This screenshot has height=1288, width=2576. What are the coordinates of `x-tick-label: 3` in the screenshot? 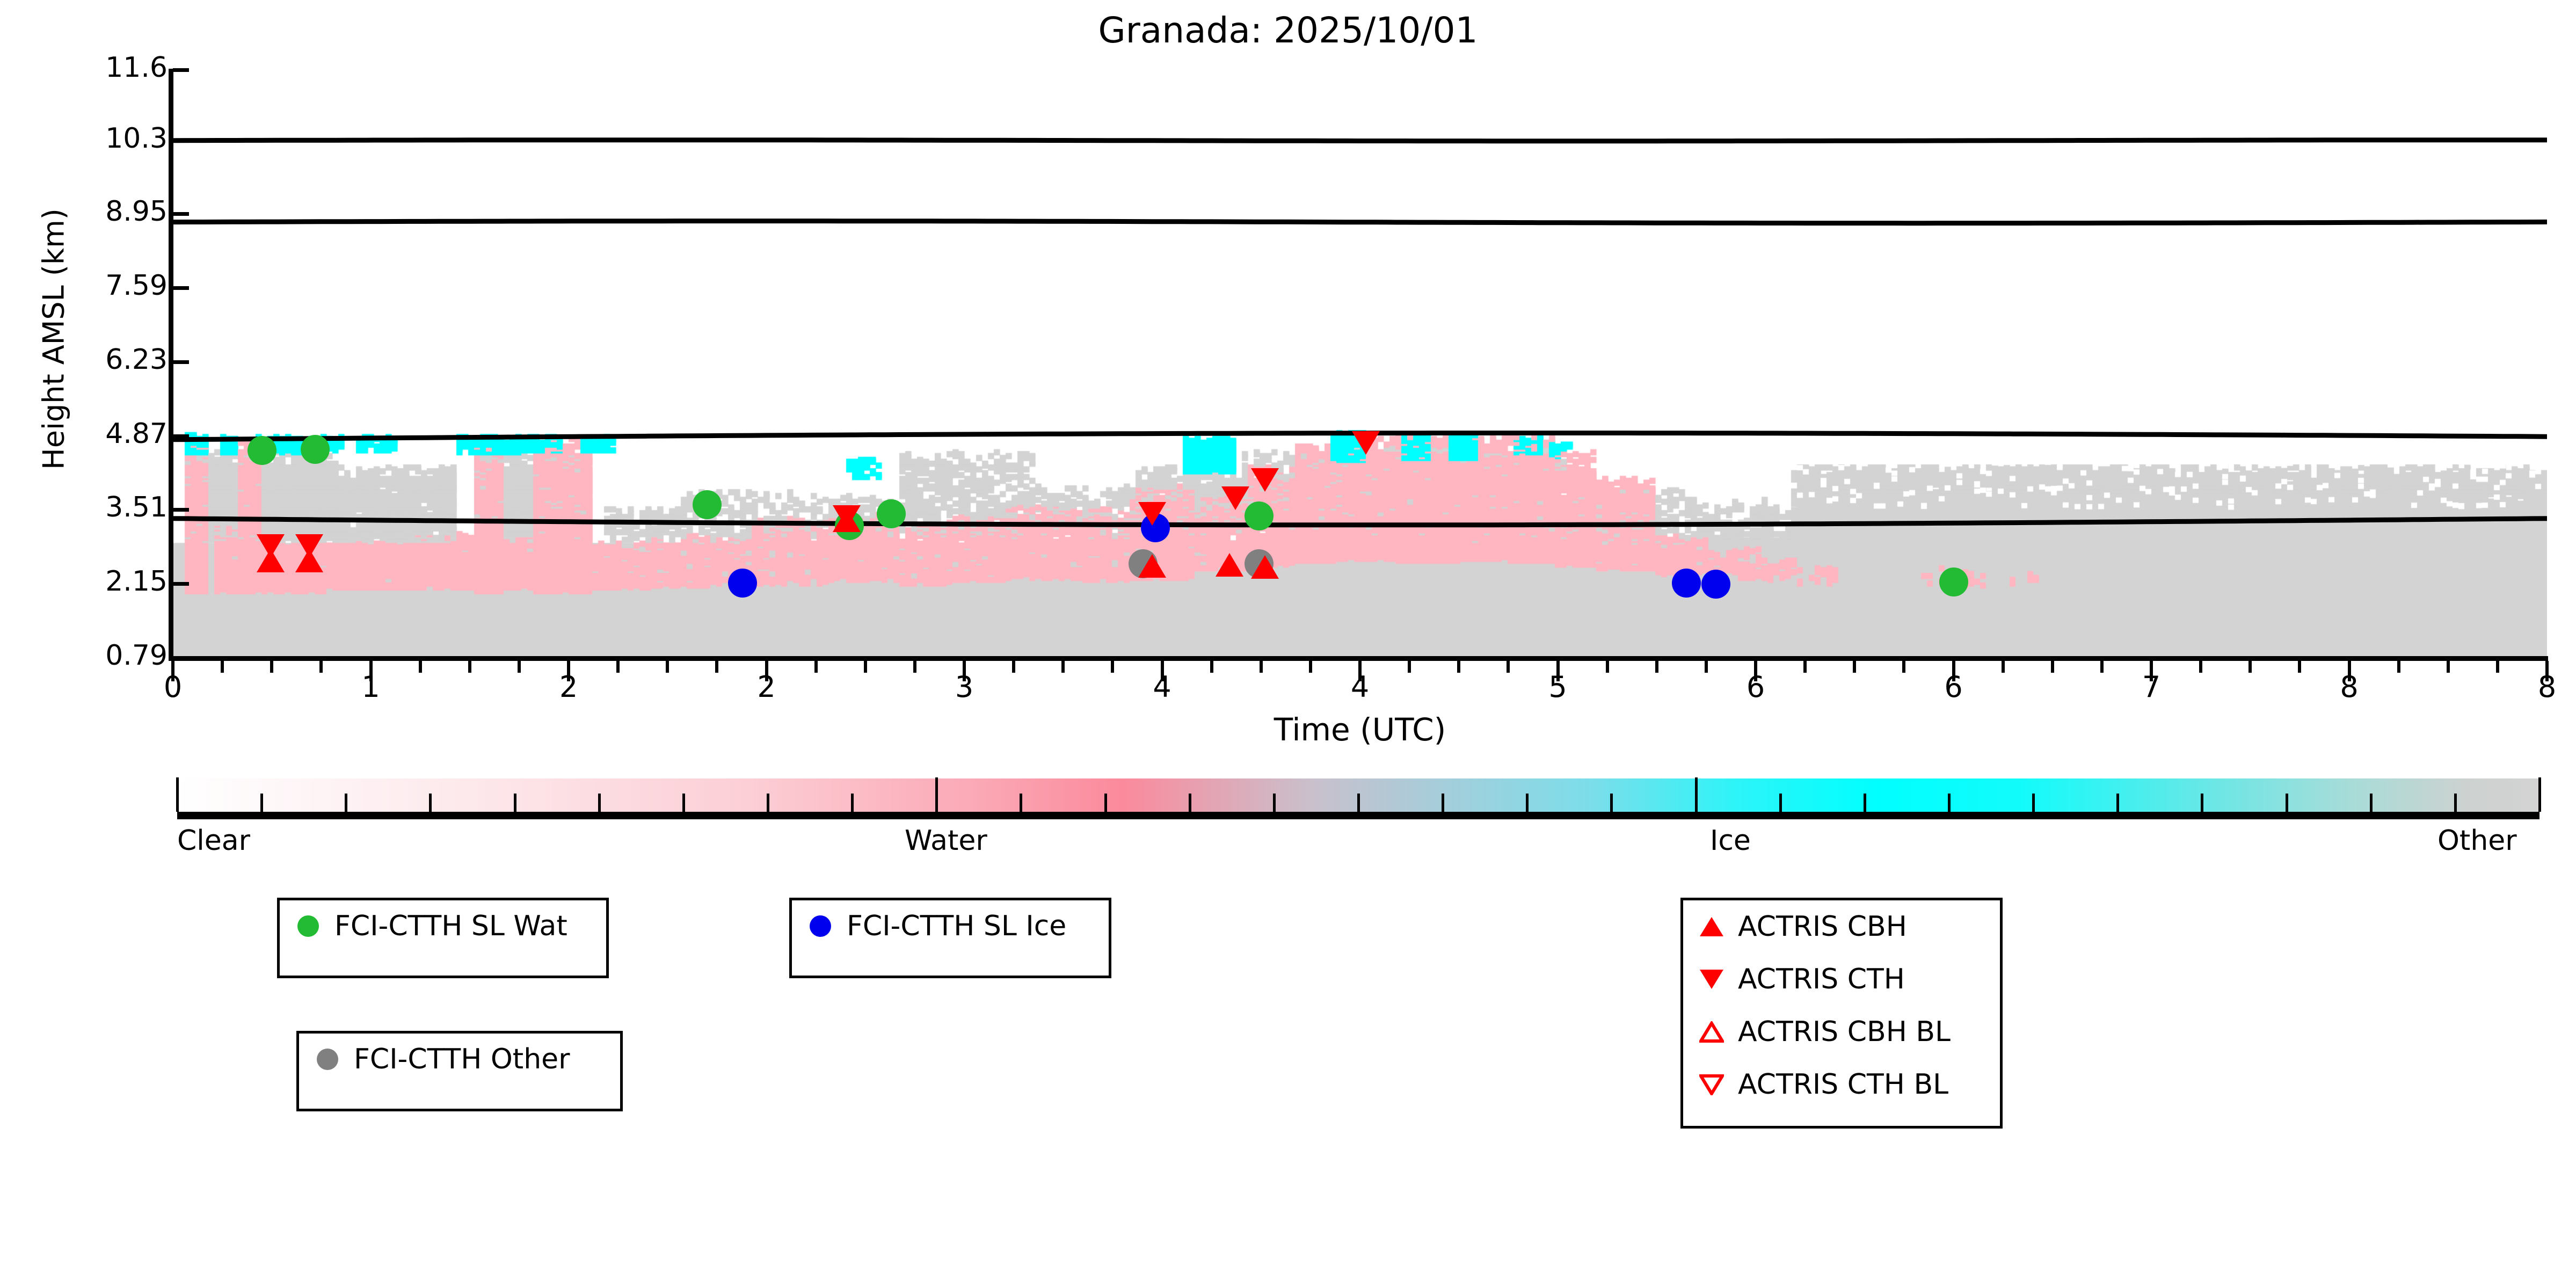 It's located at (964, 687).